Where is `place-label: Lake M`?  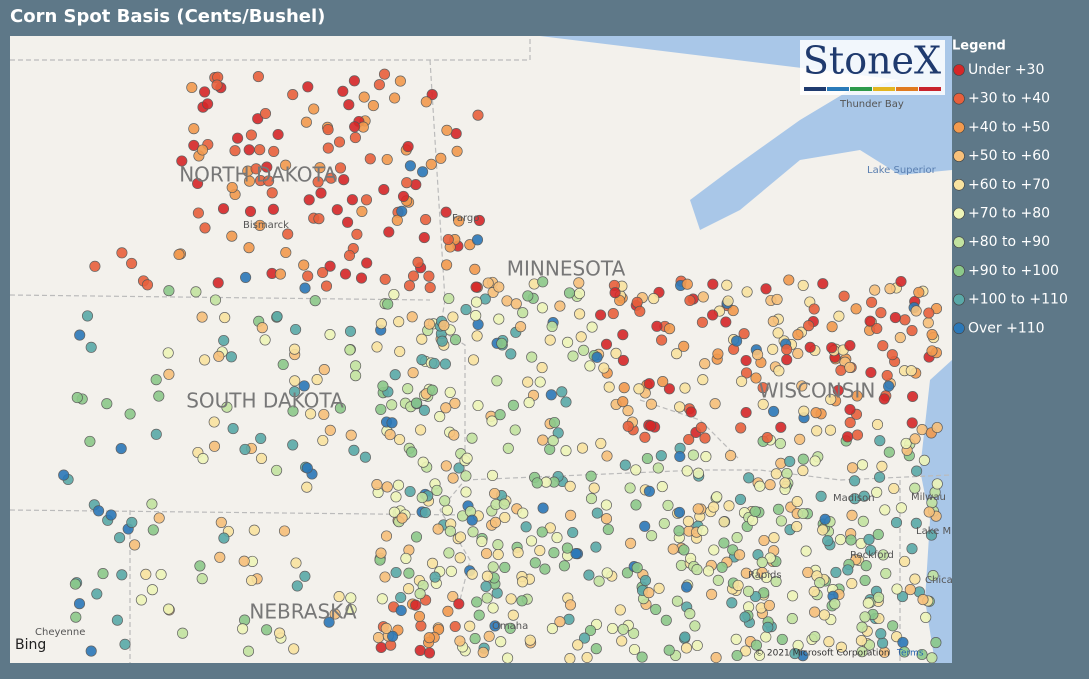 place-label: Lake M is located at coordinates (933, 531).